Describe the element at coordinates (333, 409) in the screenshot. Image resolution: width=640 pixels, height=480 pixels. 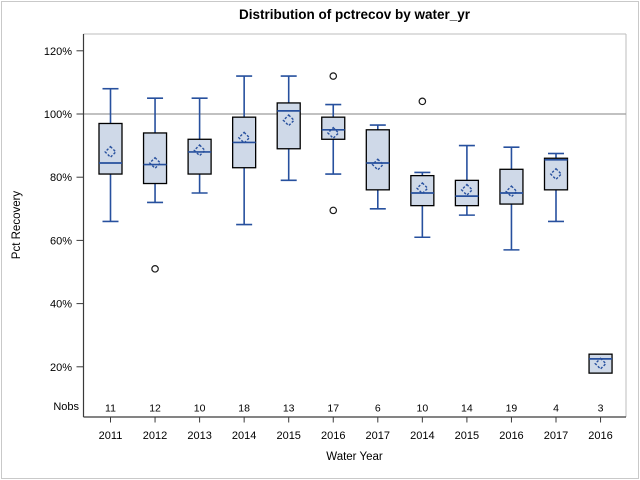
I see `nobs-value: 17` at that location.